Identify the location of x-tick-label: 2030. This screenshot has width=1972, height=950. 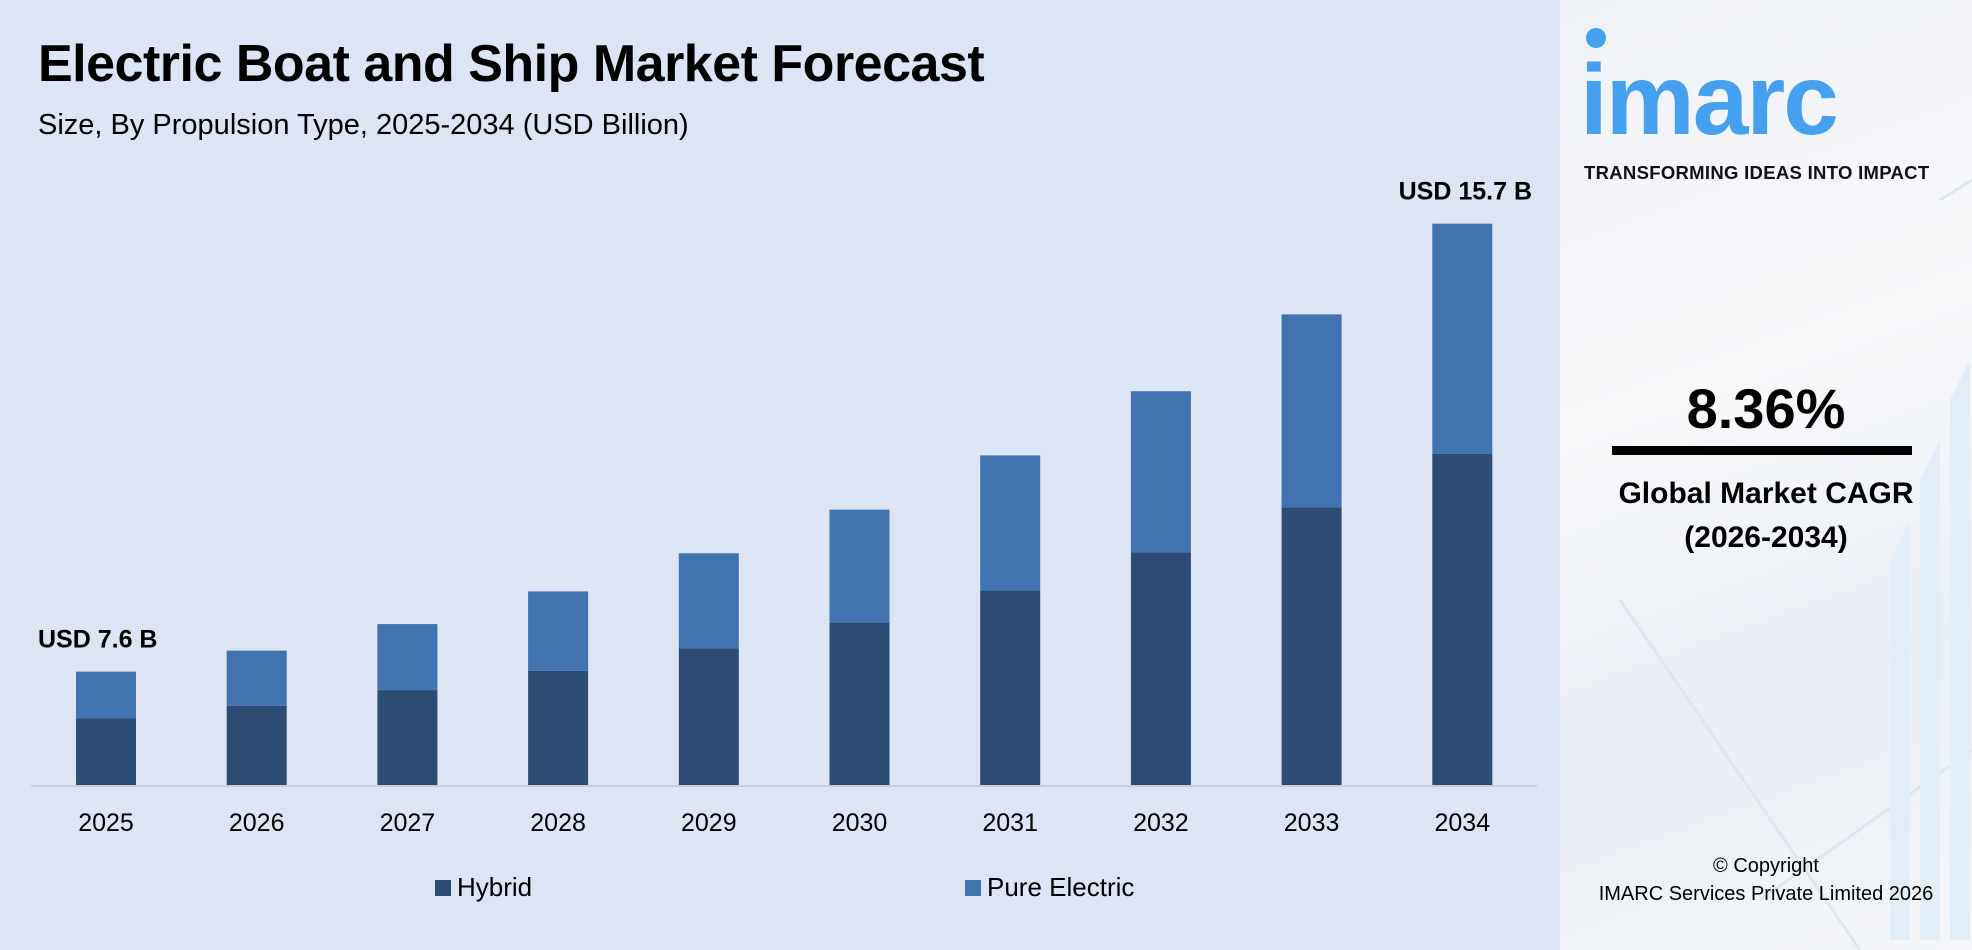
(860, 823).